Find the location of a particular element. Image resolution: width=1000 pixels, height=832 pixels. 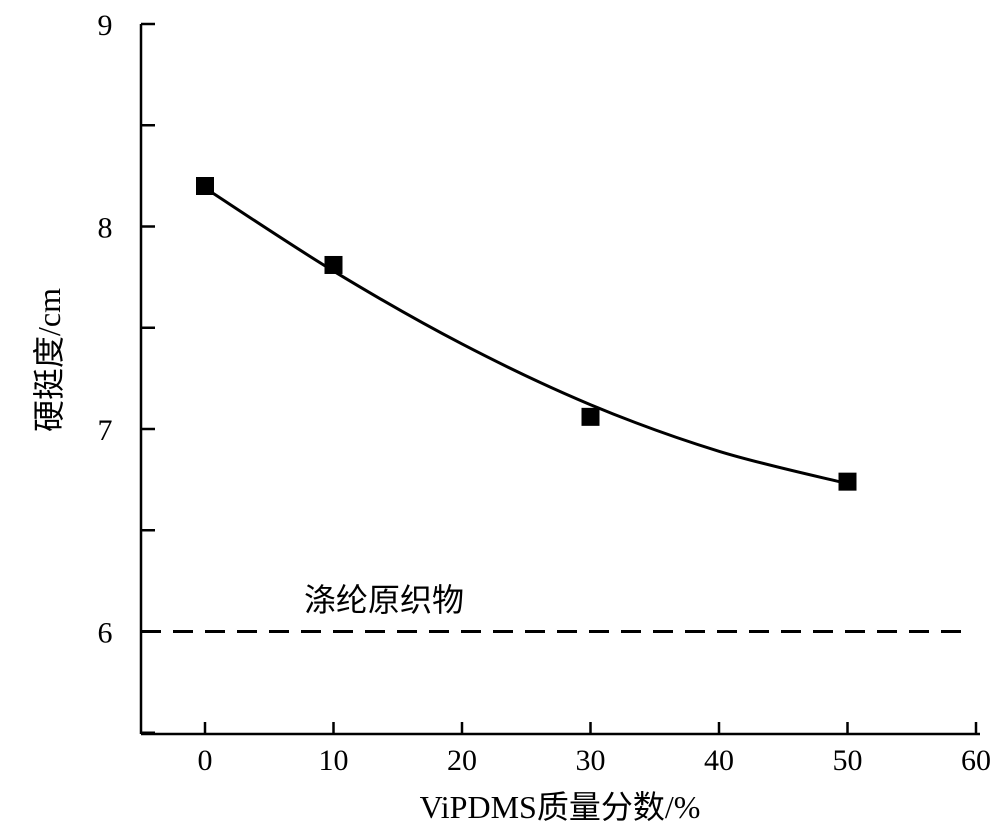

reference-line-label: 涤纶原织物 is located at coordinates (384, 600).